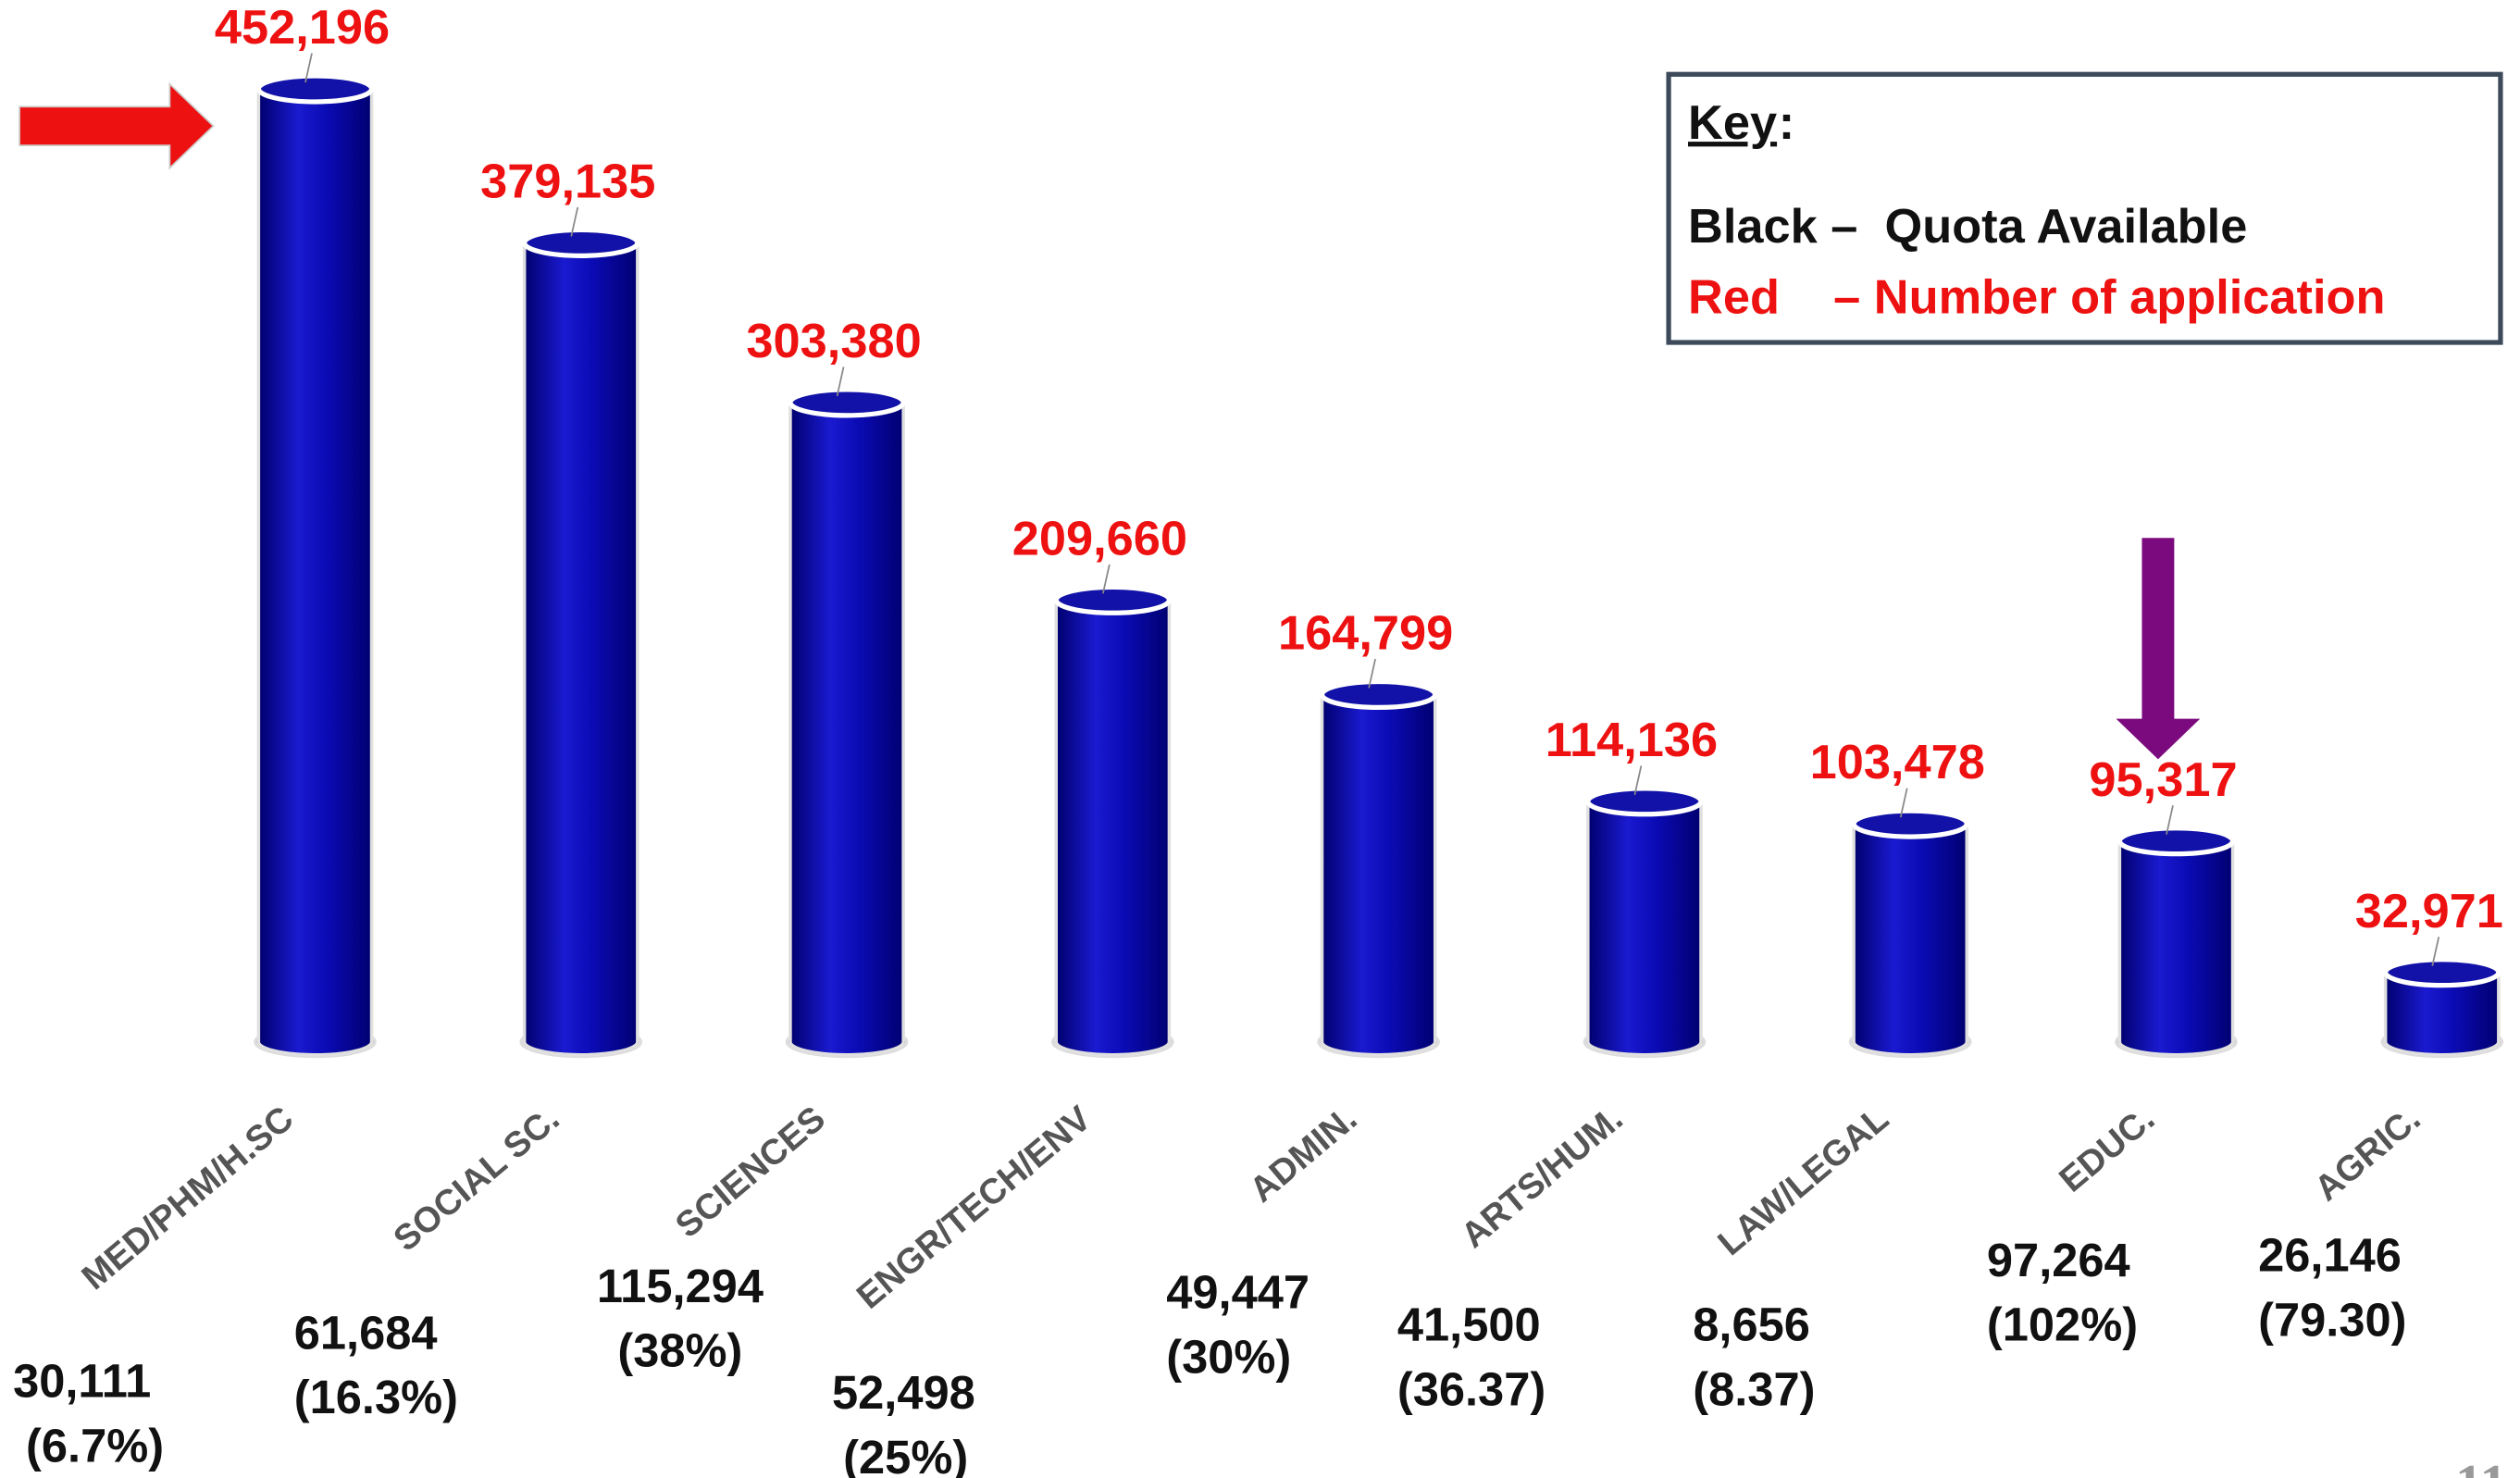 This screenshot has height=1478, width=2520. Describe the element at coordinates (1632, 741) in the screenshot. I see `value-label: 114,136` at that location.